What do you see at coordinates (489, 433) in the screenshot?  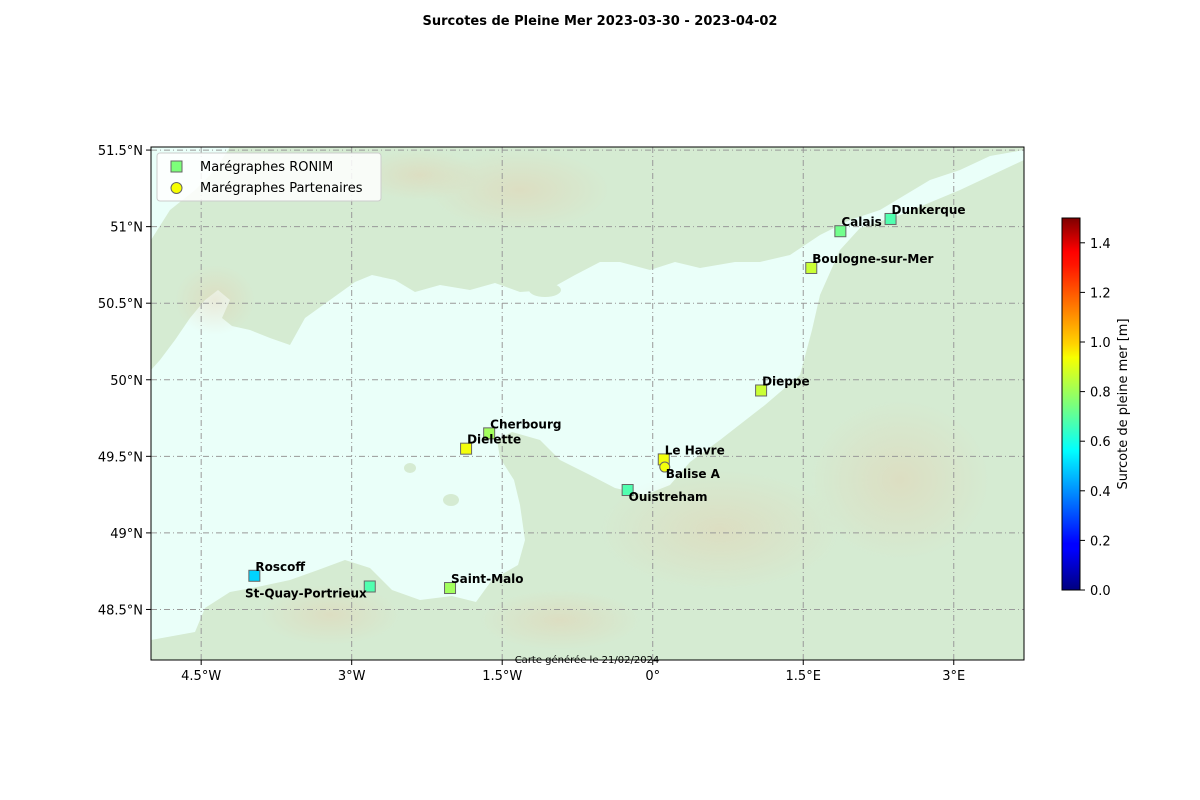 I see `station-marker-cherbourg` at bounding box center [489, 433].